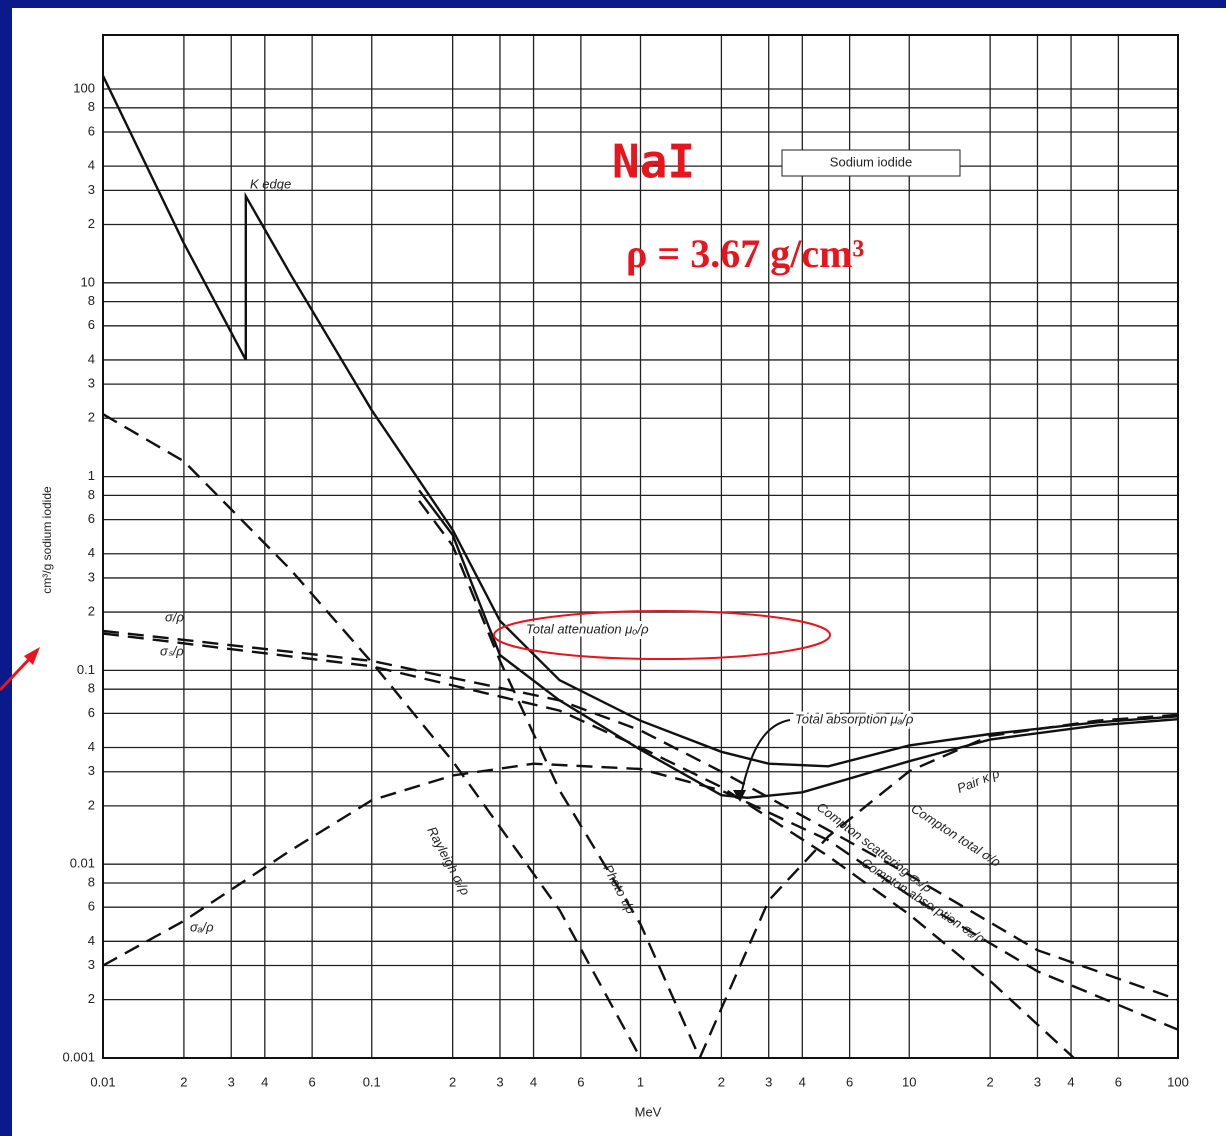 The width and height of the screenshot is (1226, 1136). What do you see at coordinates (745, 253) in the screenshot?
I see `subtitle: ρ = 3.67 g/cm³` at bounding box center [745, 253].